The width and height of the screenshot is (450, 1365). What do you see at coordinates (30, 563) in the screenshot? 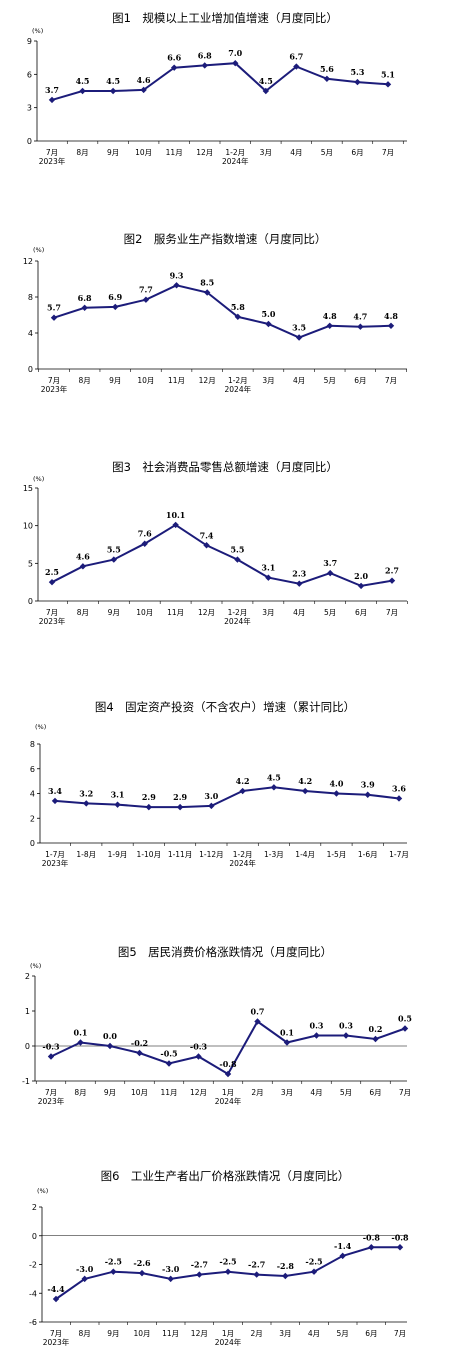
I see `y-tick-label: 5` at bounding box center [30, 563].